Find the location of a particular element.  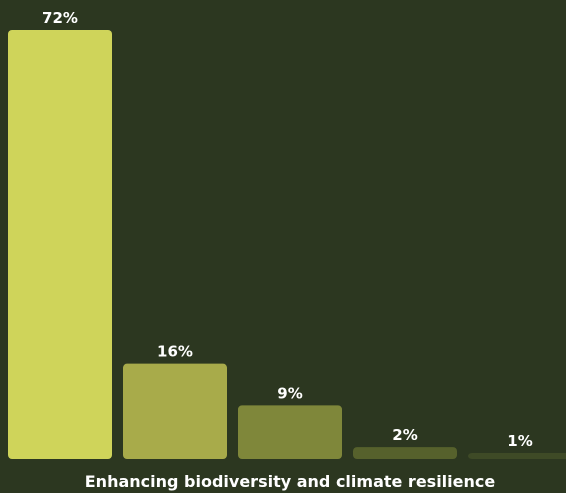

value-label-3: 9% is located at coordinates (289, 393).